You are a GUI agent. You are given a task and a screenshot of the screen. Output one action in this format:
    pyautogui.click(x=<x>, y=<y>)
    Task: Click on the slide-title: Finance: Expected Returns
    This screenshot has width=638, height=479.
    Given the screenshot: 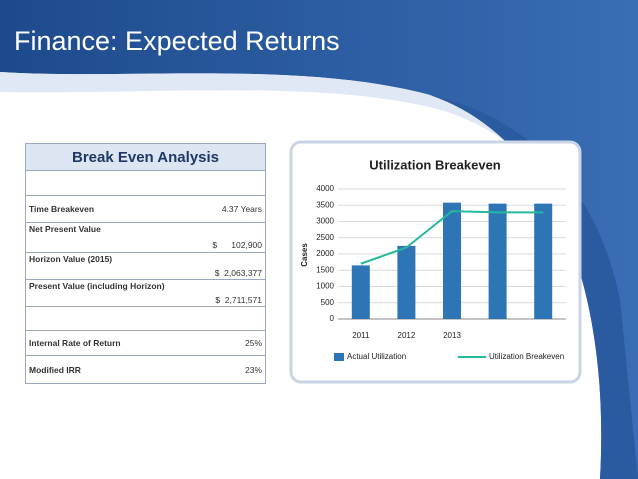 What is the action you would take?
    pyautogui.click(x=177, y=41)
    